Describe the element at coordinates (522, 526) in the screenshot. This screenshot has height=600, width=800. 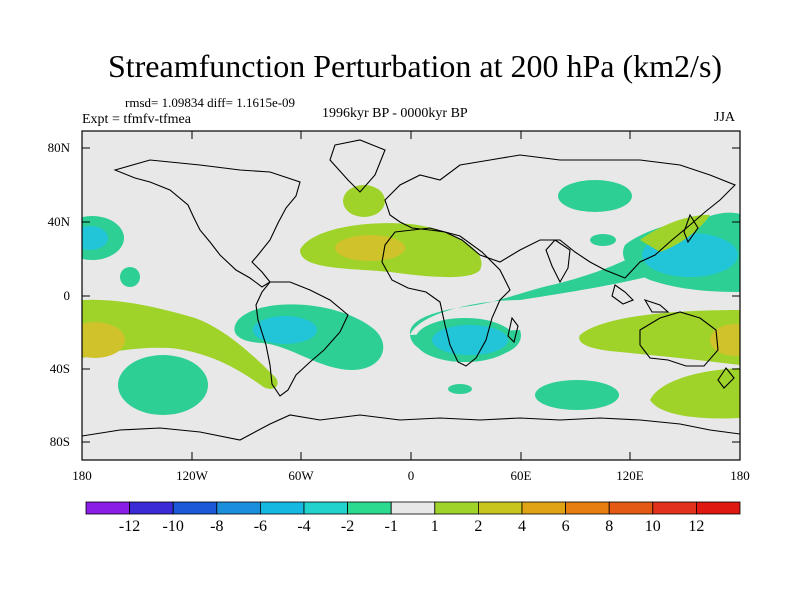
I see `colorbar-label: 4` at that location.